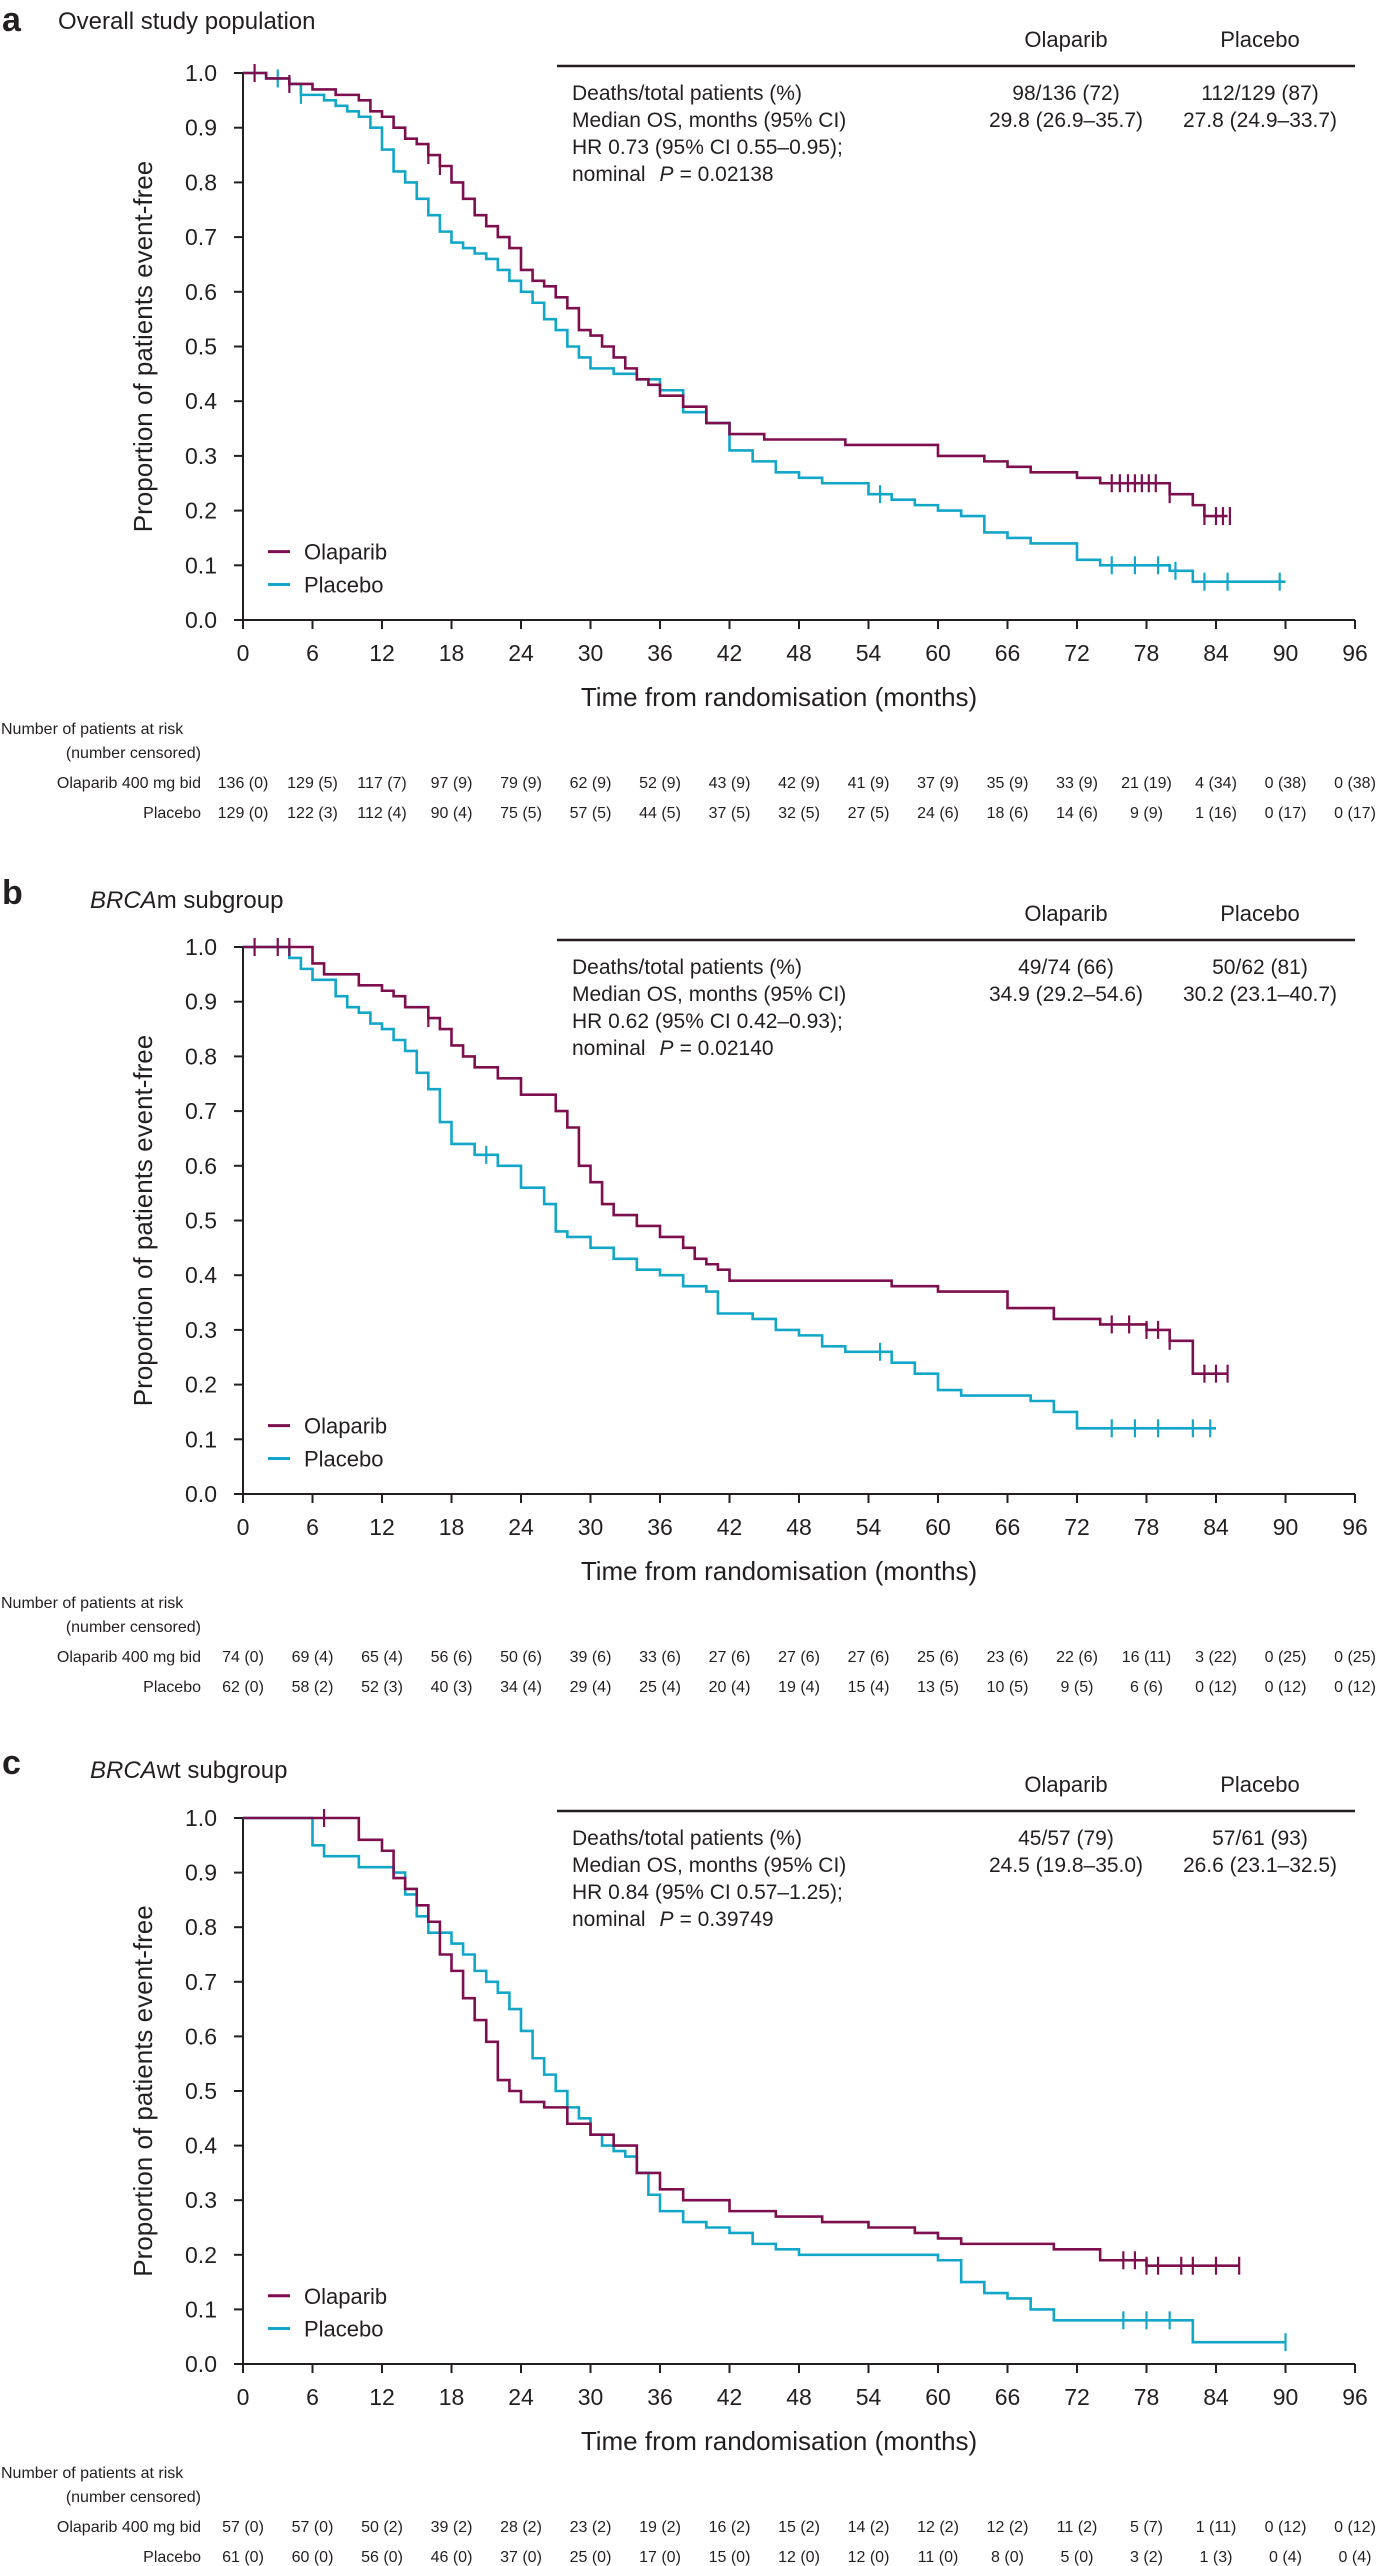 The height and width of the screenshot is (2566, 1384). I want to click on y-tick-label: 0.9, so click(201, 1873).